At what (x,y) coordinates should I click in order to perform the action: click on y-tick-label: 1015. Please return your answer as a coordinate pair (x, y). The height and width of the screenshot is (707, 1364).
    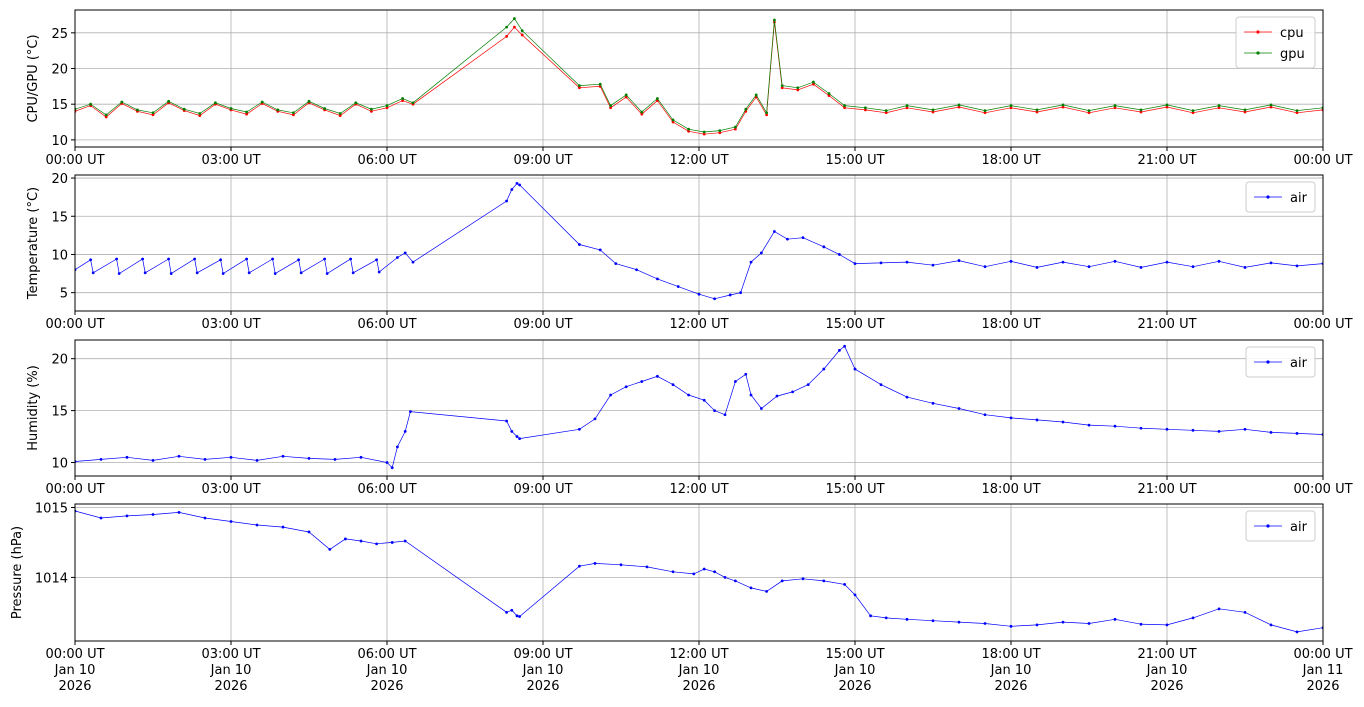
    Looking at the image, I should click on (51, 508).